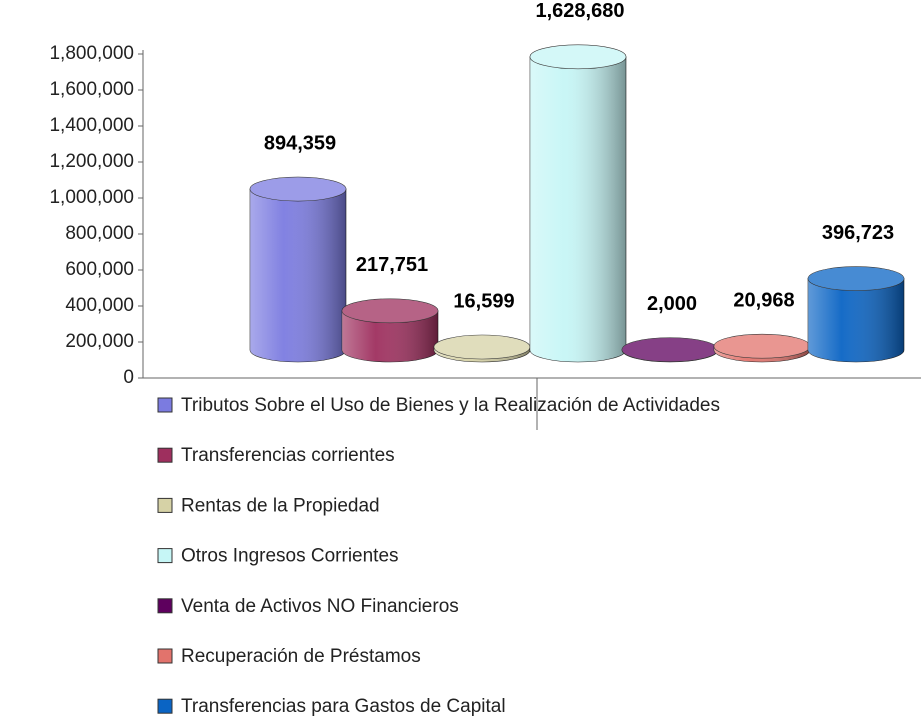 The width and height of the screenshot is (921, 719). I want to click on legend-label: Recuperación de Préstamos, so click(301, 656).